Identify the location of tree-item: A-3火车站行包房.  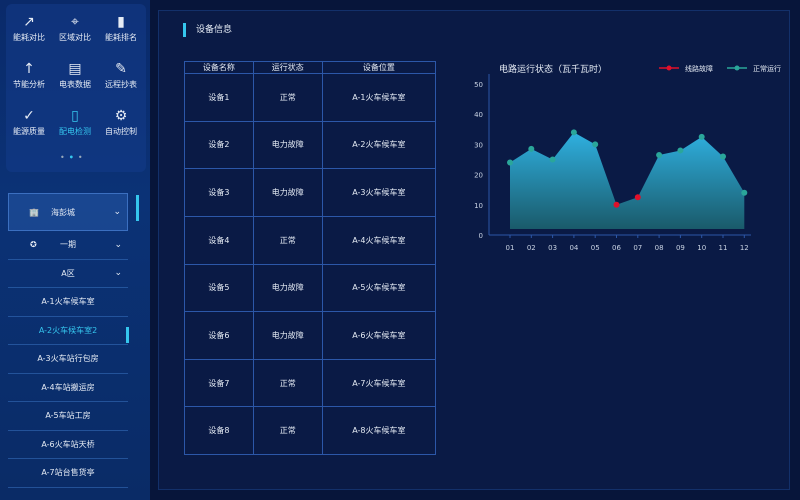
(68, 359).